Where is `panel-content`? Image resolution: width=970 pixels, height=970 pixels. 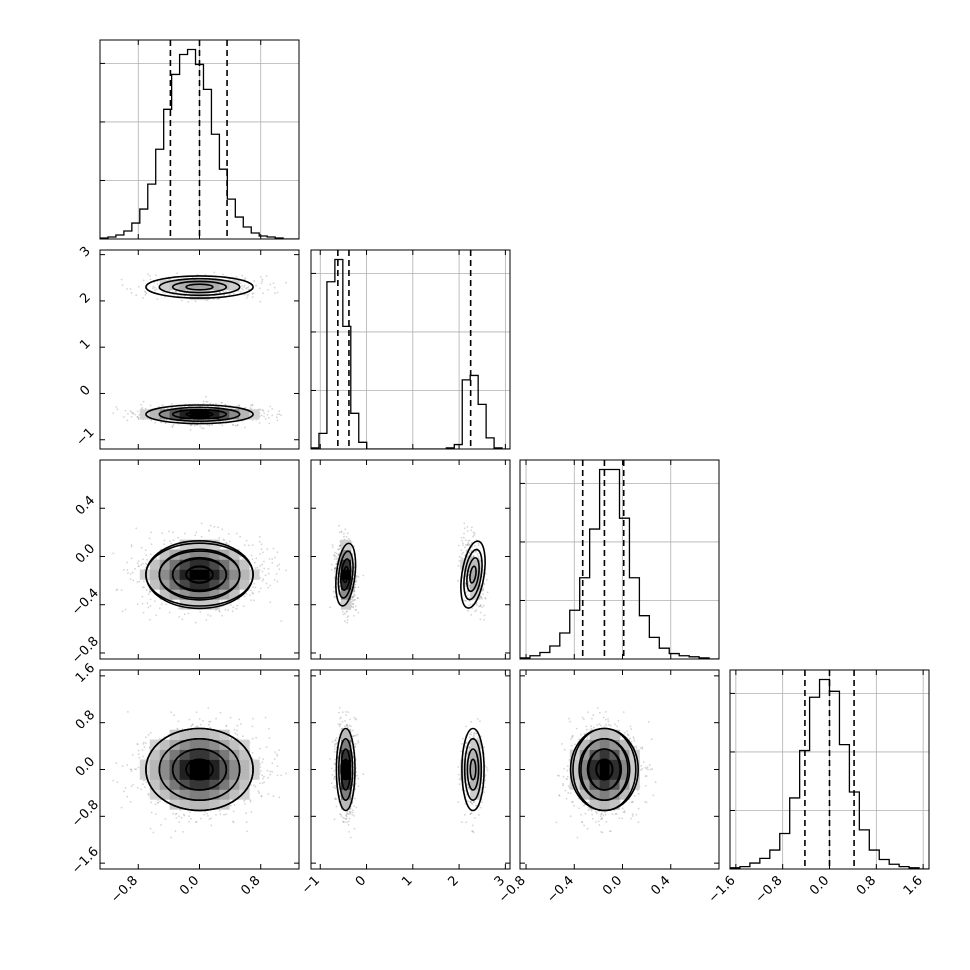
panel-content is located at coordinates (199, 139).